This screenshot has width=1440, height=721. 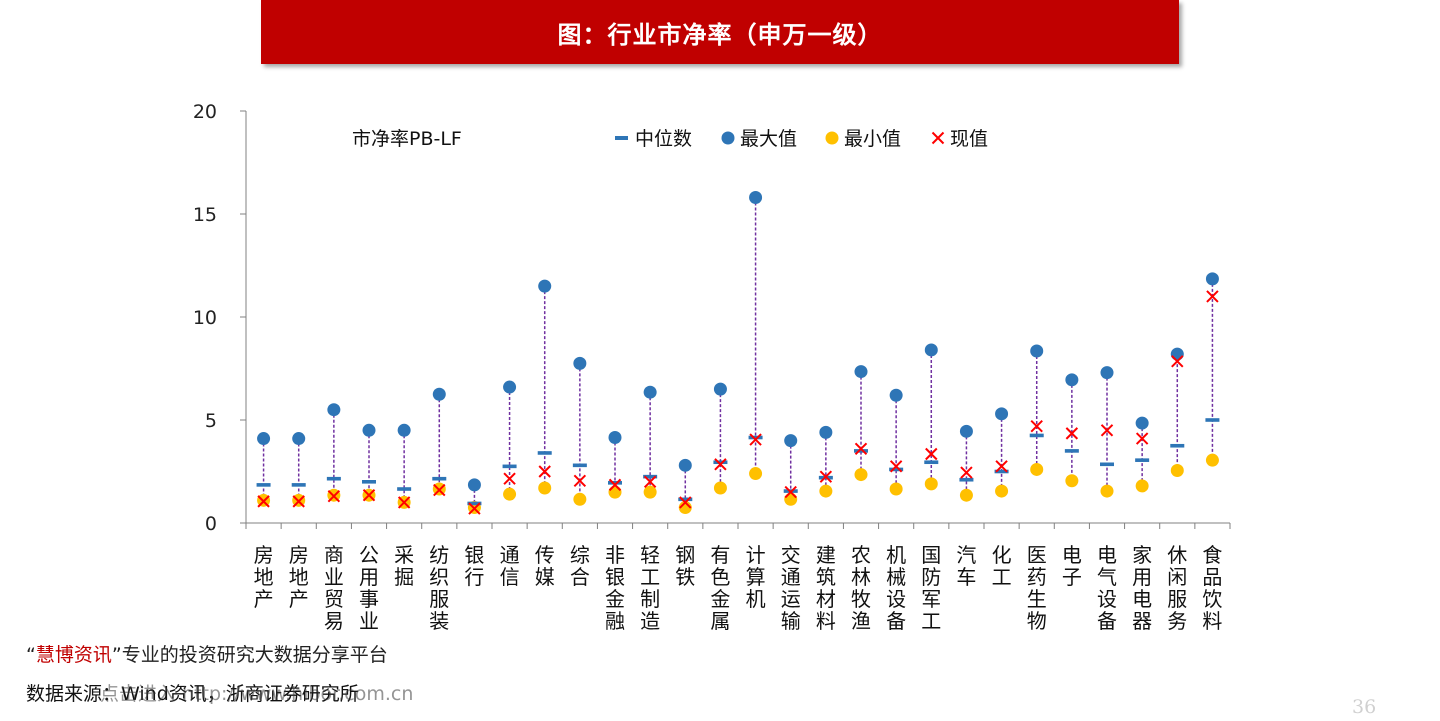 What do you see at coordinates (826, 577) in the screenshot?
I see `category-label-char: 筑` at bounding box center [826, 577].